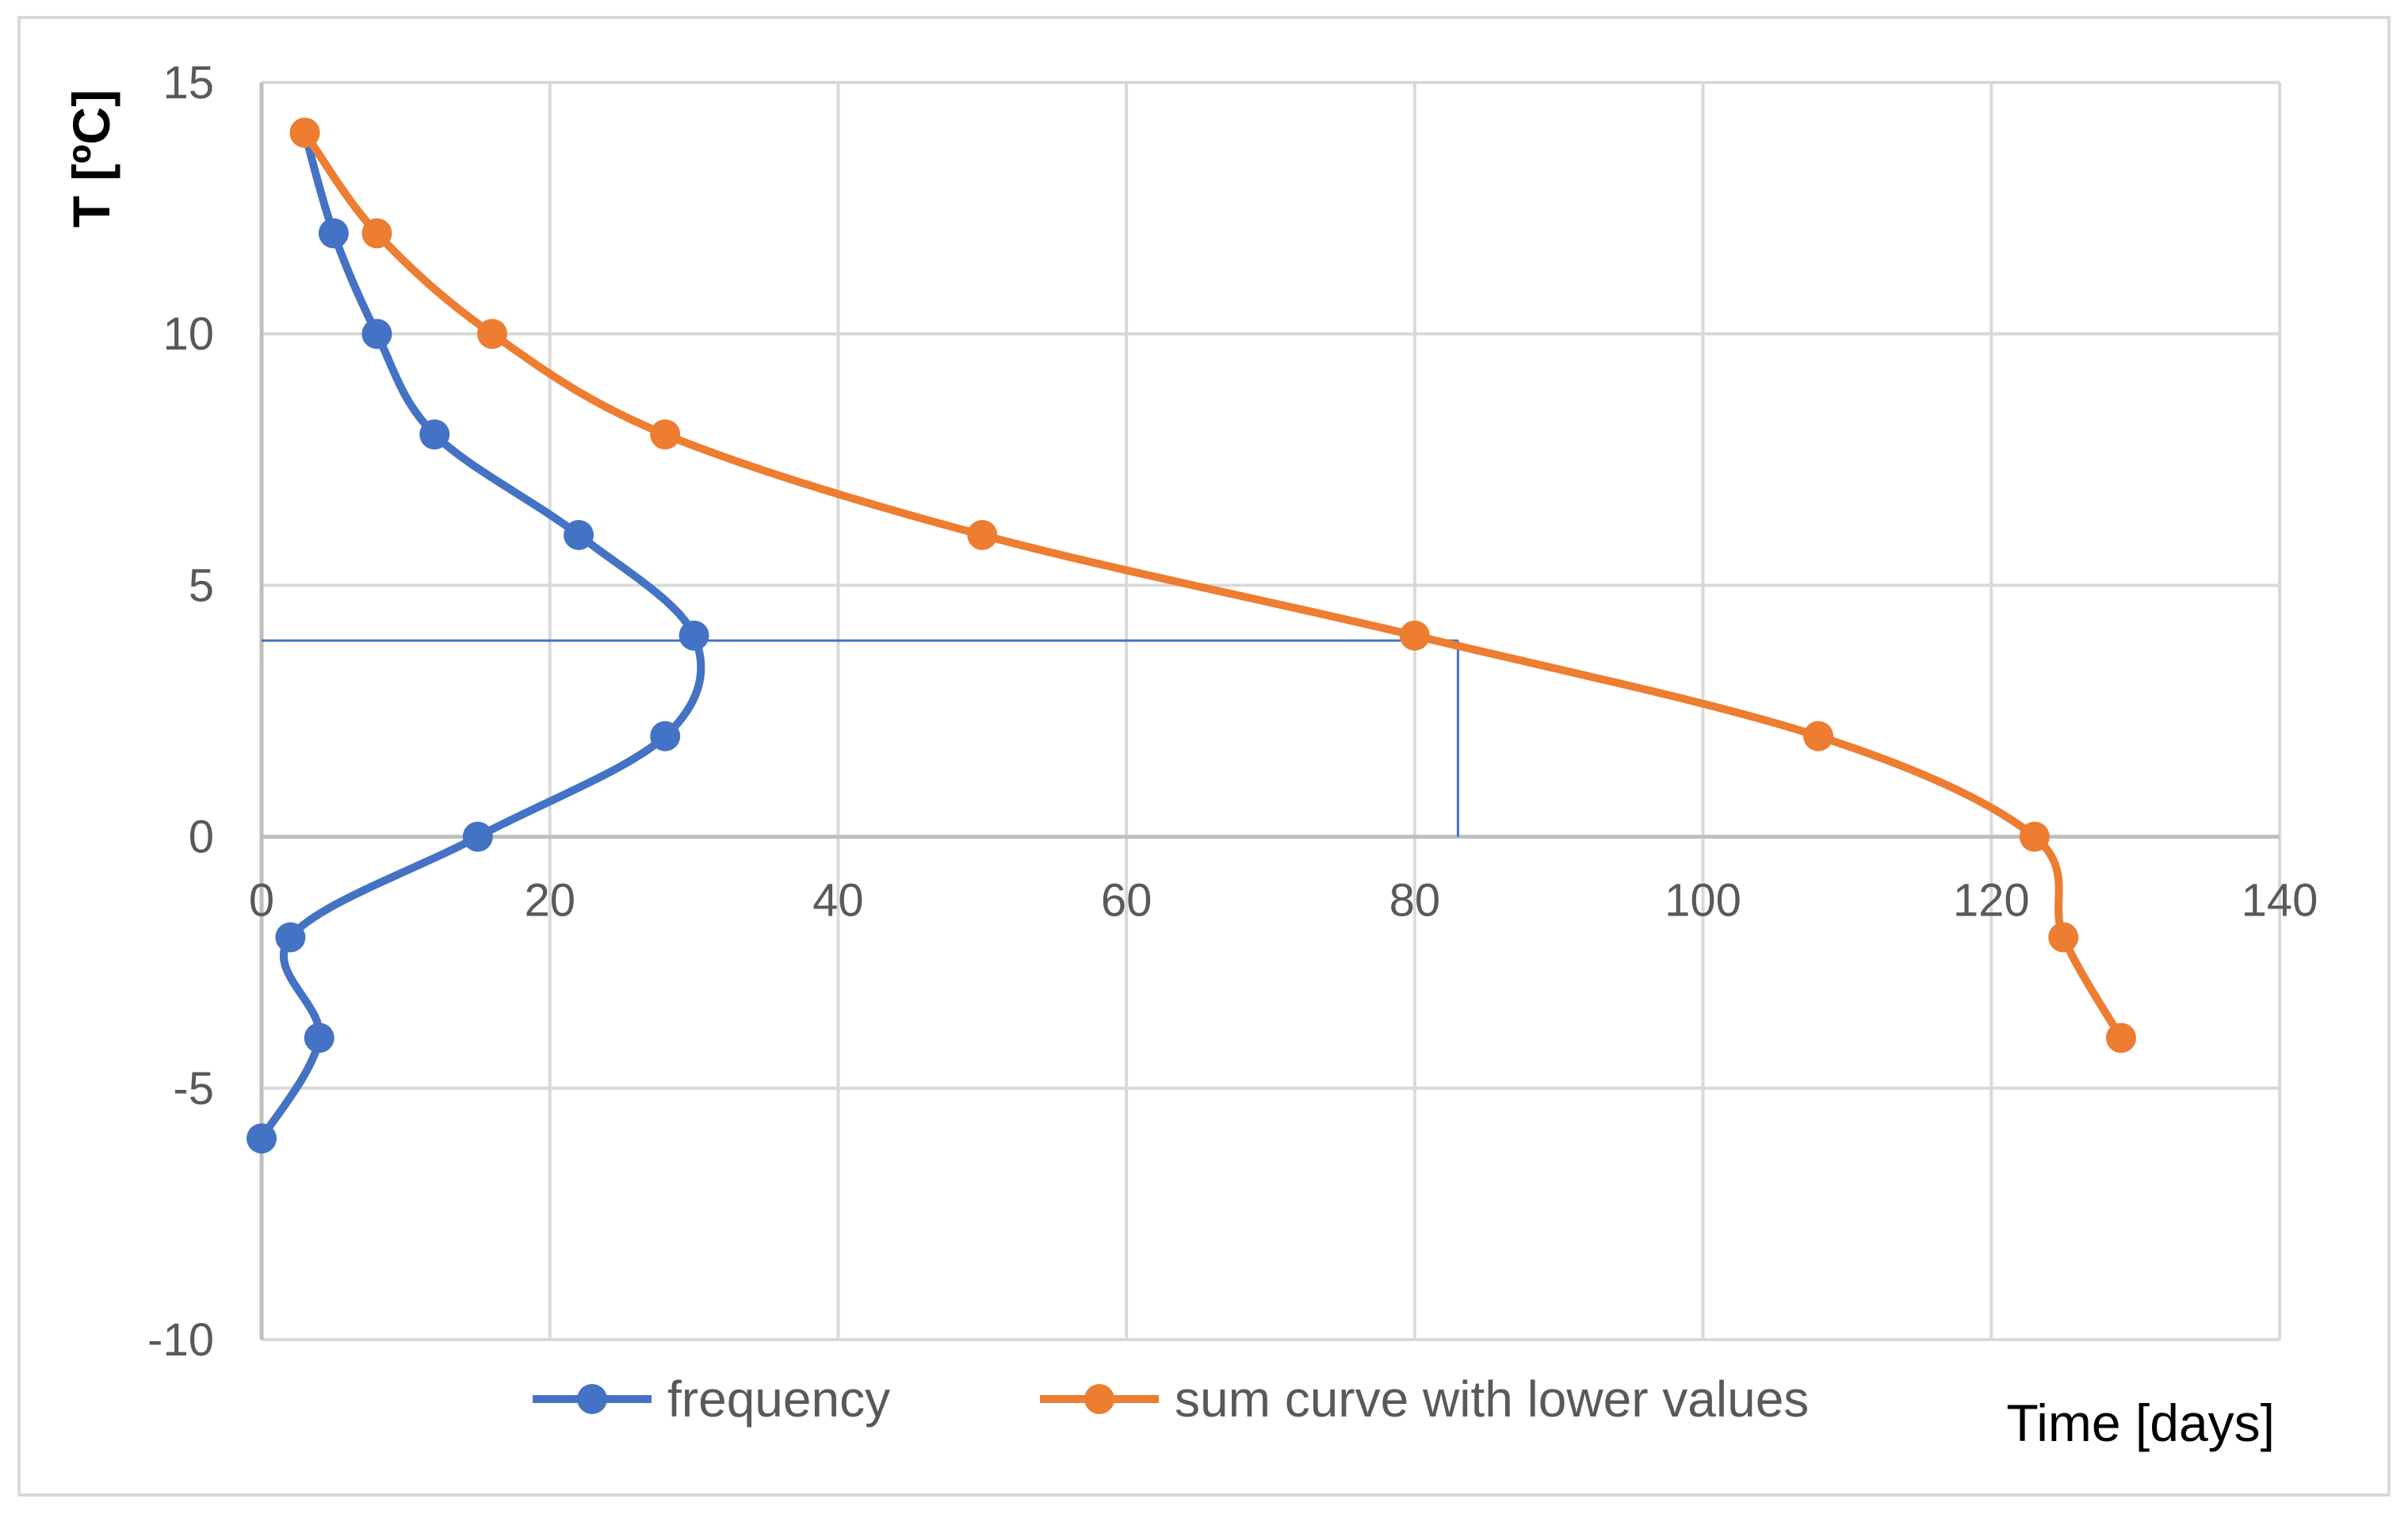 Image resolution: width=2408 pixels, height=1514 pixels. I want to click on series-line-frequency, so click(482, 636).